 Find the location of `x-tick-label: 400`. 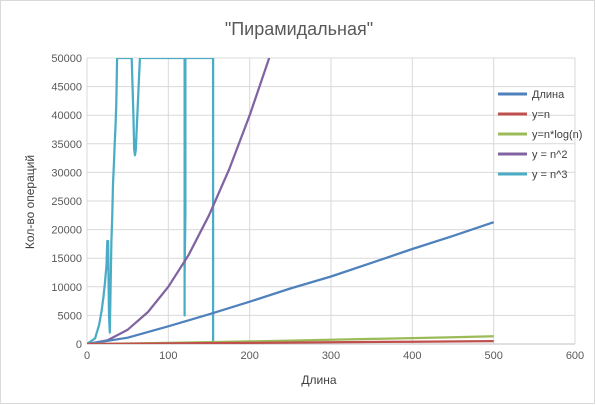

x-tick-label: 400 is located at coordinates (412, 356).